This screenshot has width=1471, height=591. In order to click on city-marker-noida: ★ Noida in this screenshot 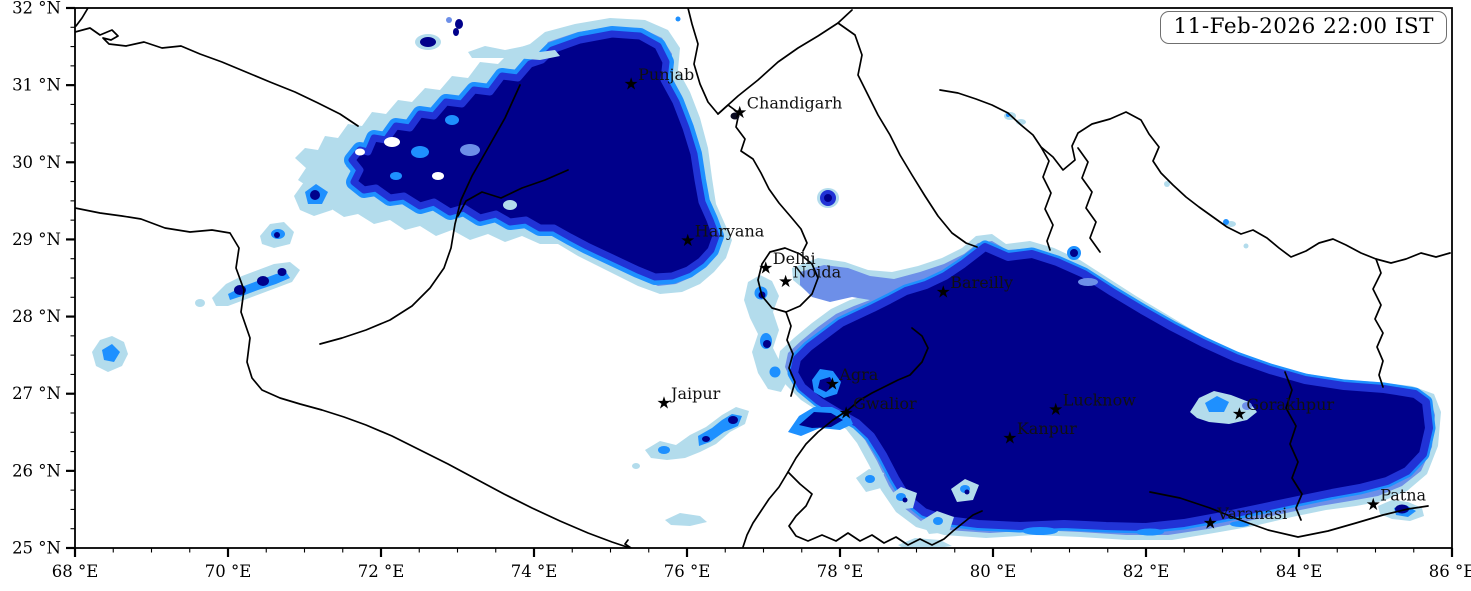, I will do `click(810, 277)`.